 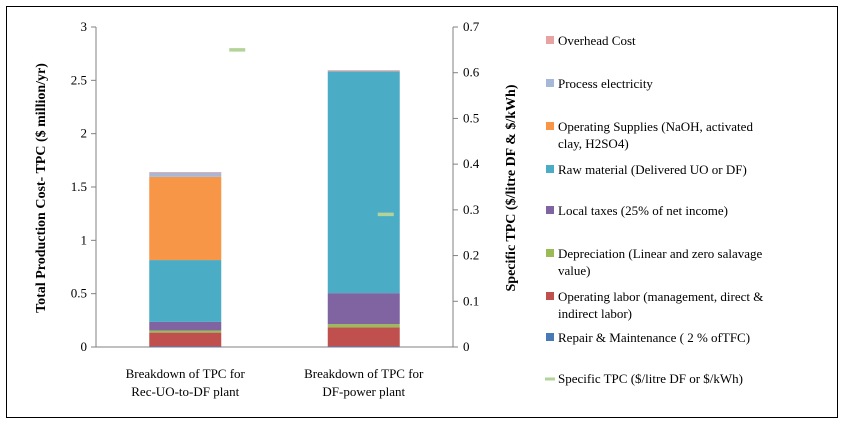 What do you see at coordinates (652, 169) in the screenshot?
I see `legend-label: Raw material (Delivered UO or DF)` at bounding box center [652, 169].